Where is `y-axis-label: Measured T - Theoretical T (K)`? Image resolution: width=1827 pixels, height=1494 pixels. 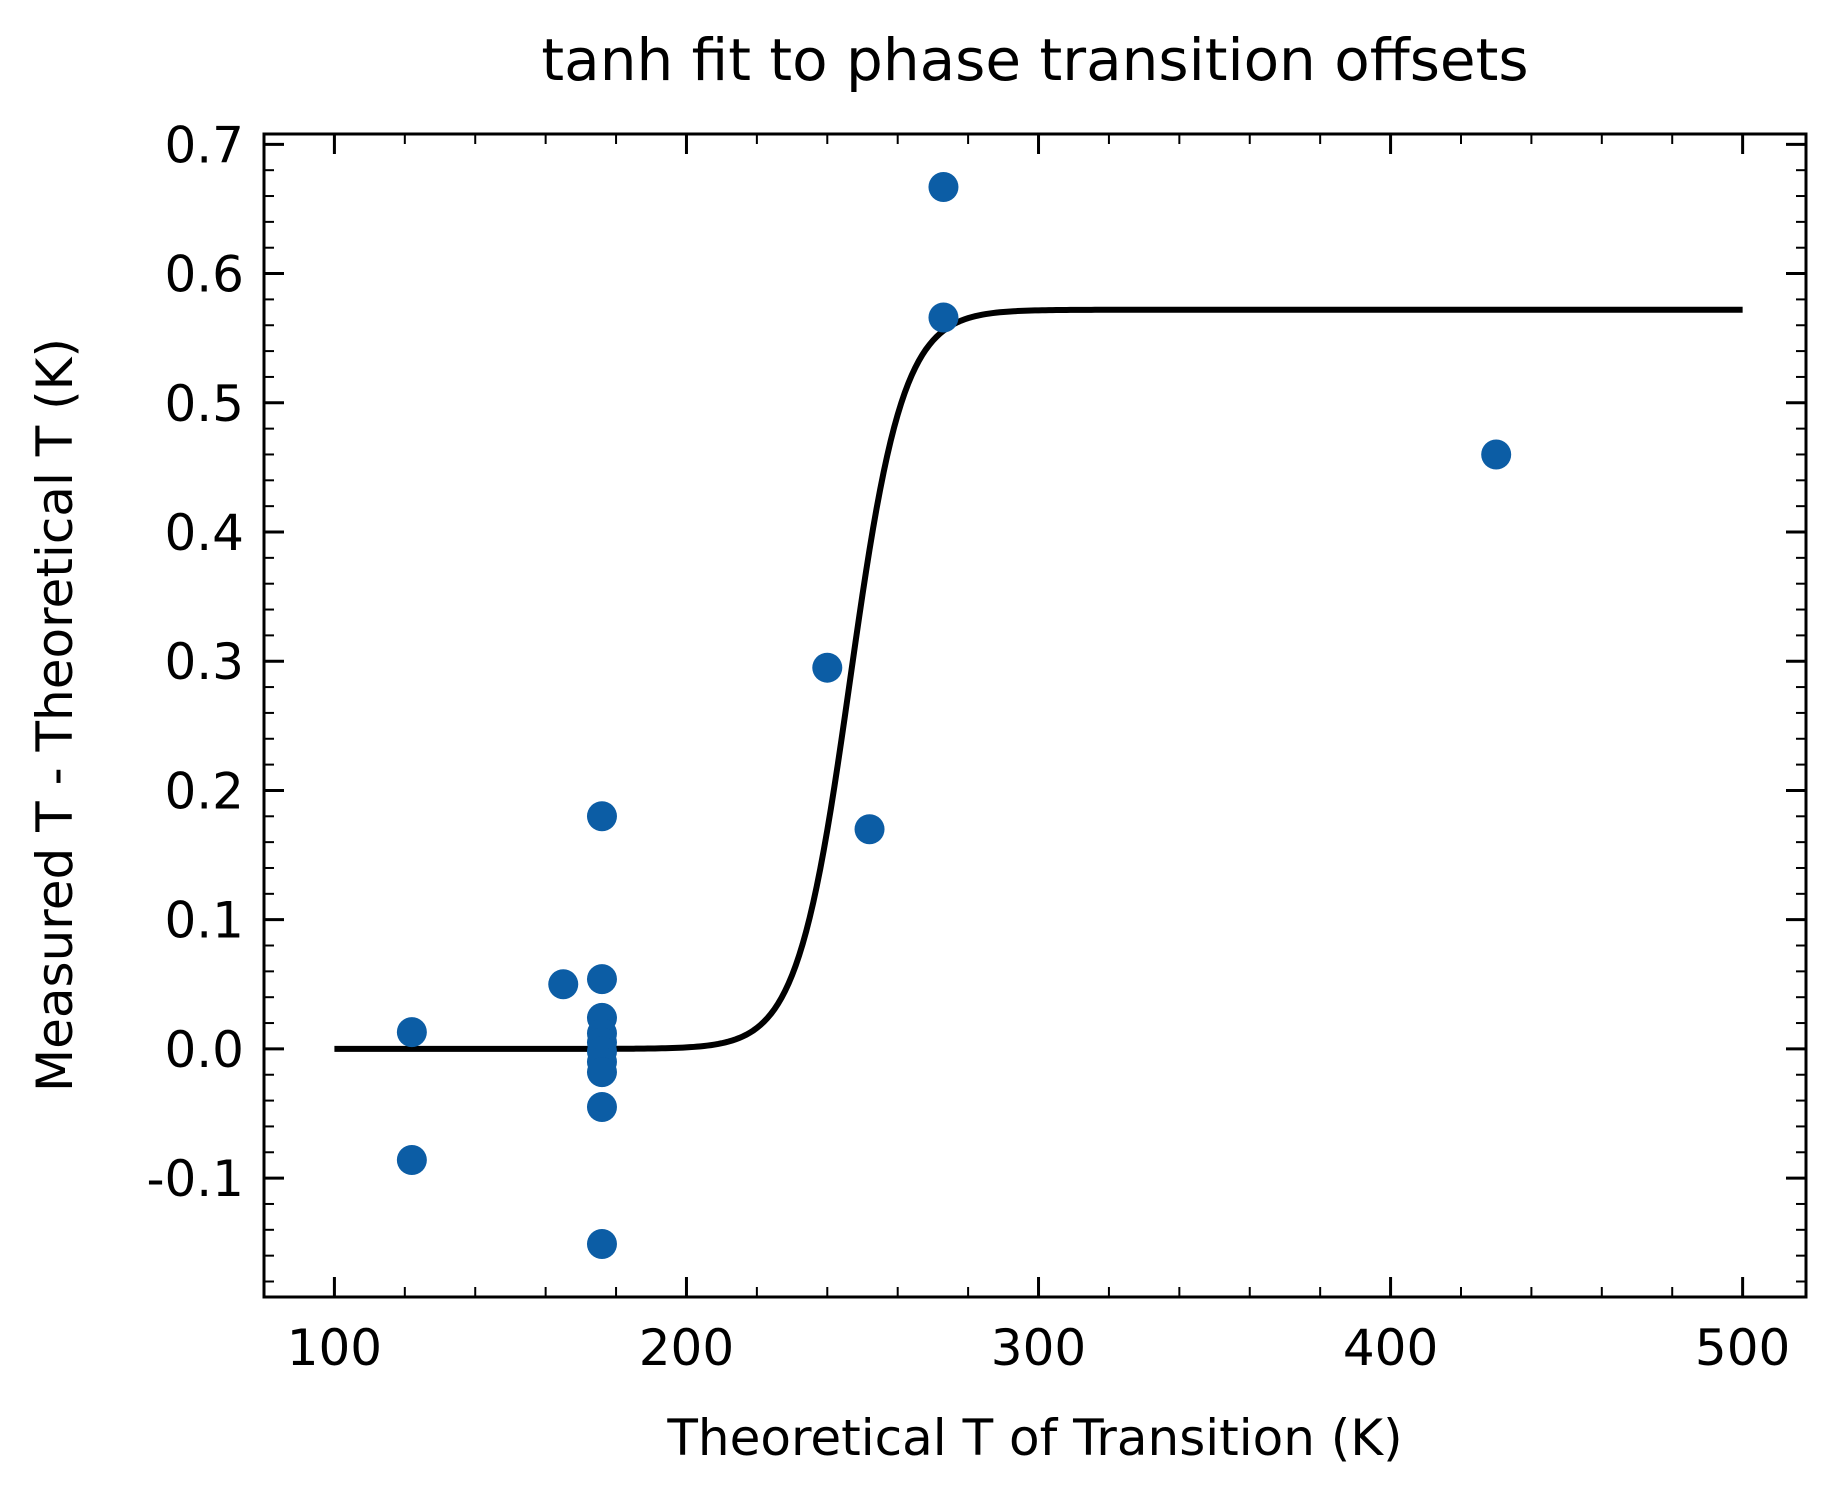
y-axis-label: Measured T - Theoretical T (K) is located at coordinates (55, 715).